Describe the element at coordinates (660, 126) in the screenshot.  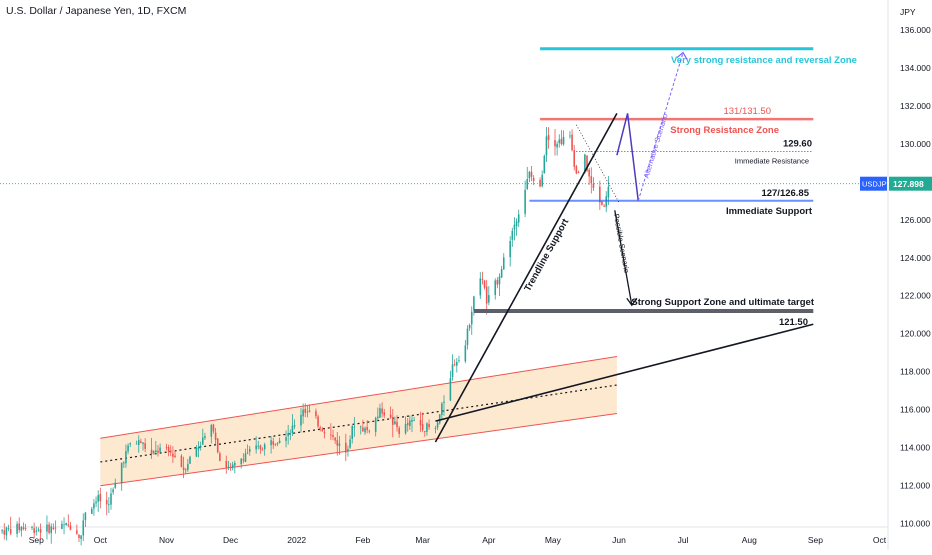
I see `alt-scenario-arrow` at that location.